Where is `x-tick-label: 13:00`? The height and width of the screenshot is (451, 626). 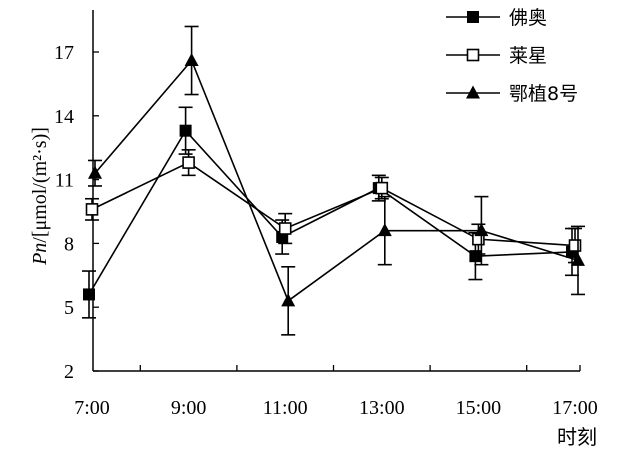 x-tick-label: 13:00 is located at coordinates (382, 408).